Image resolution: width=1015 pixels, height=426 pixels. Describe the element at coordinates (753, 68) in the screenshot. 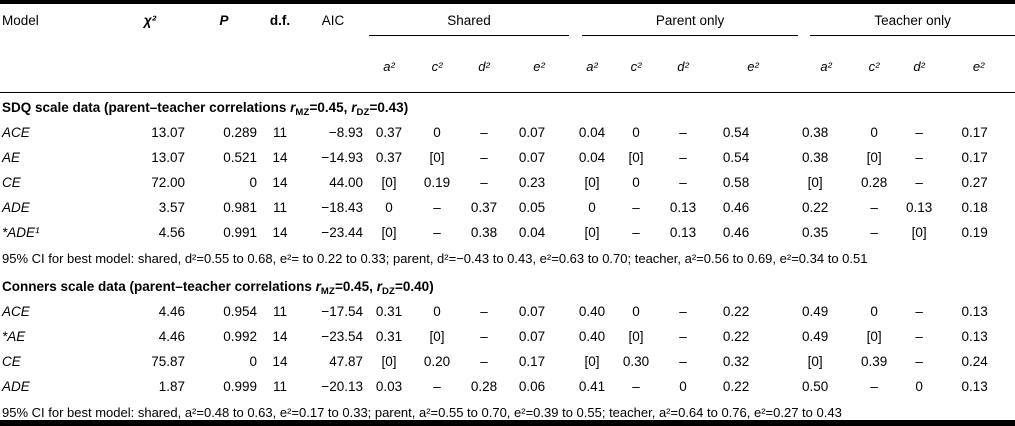

I see `subcolumn-header-e2: e²` at that location.